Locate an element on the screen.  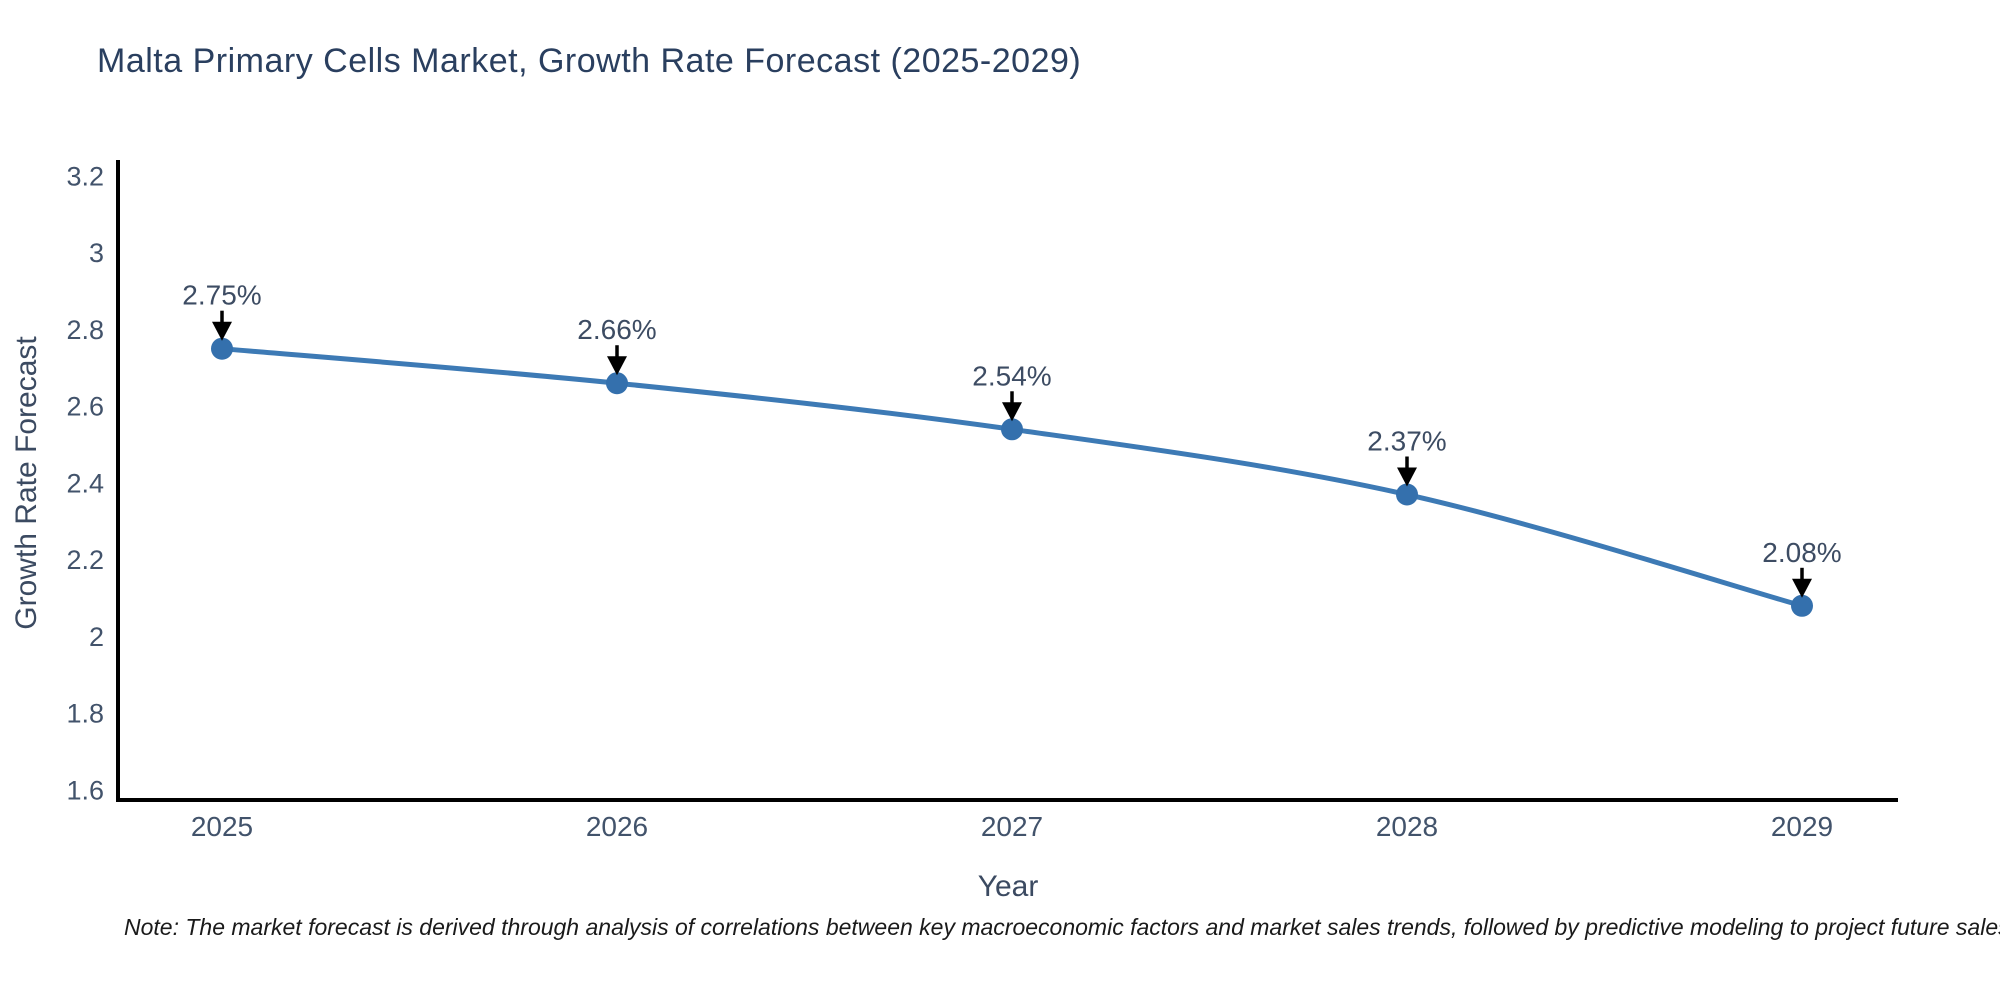
x-tick-label: 2027 is located at coordinates (1012, 826).